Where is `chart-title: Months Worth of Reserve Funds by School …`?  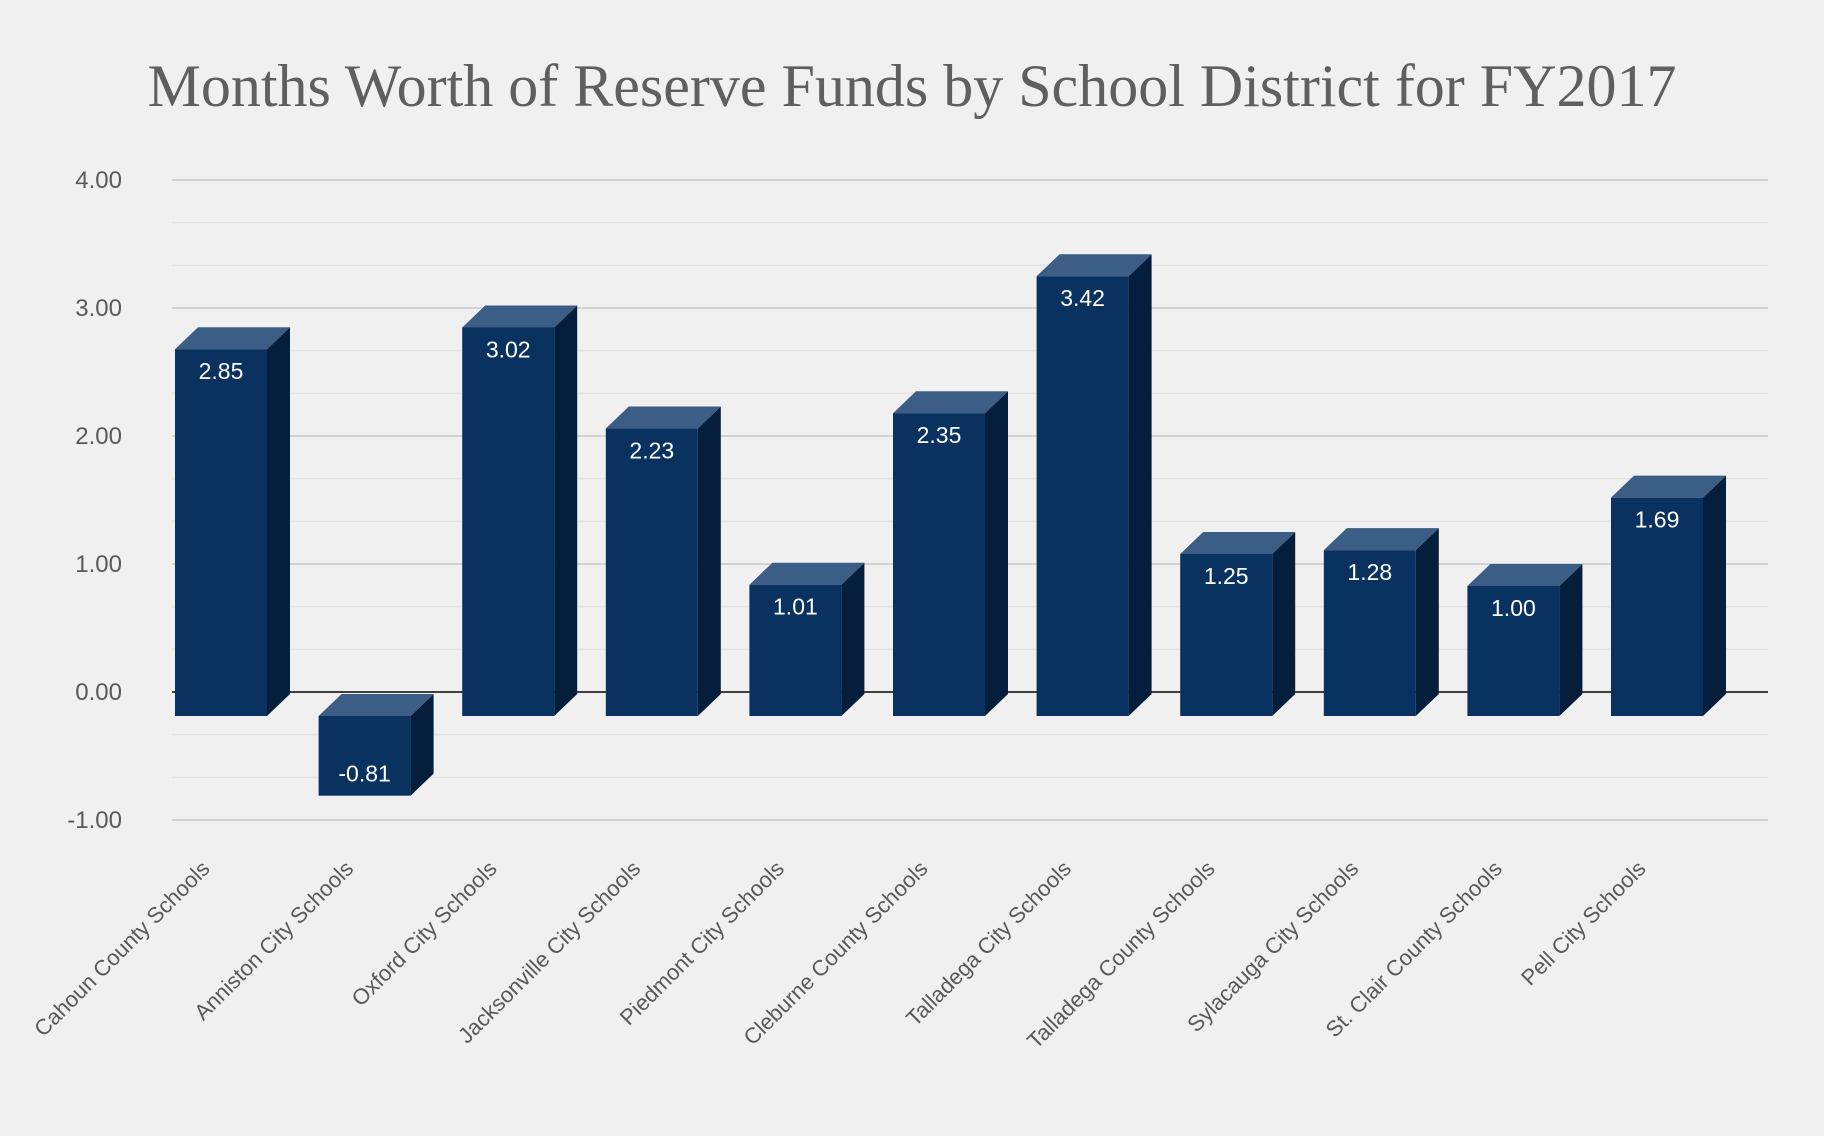 chart-title: Months Worth of Reserve Funds by School … is located at coordinates (912, 86).